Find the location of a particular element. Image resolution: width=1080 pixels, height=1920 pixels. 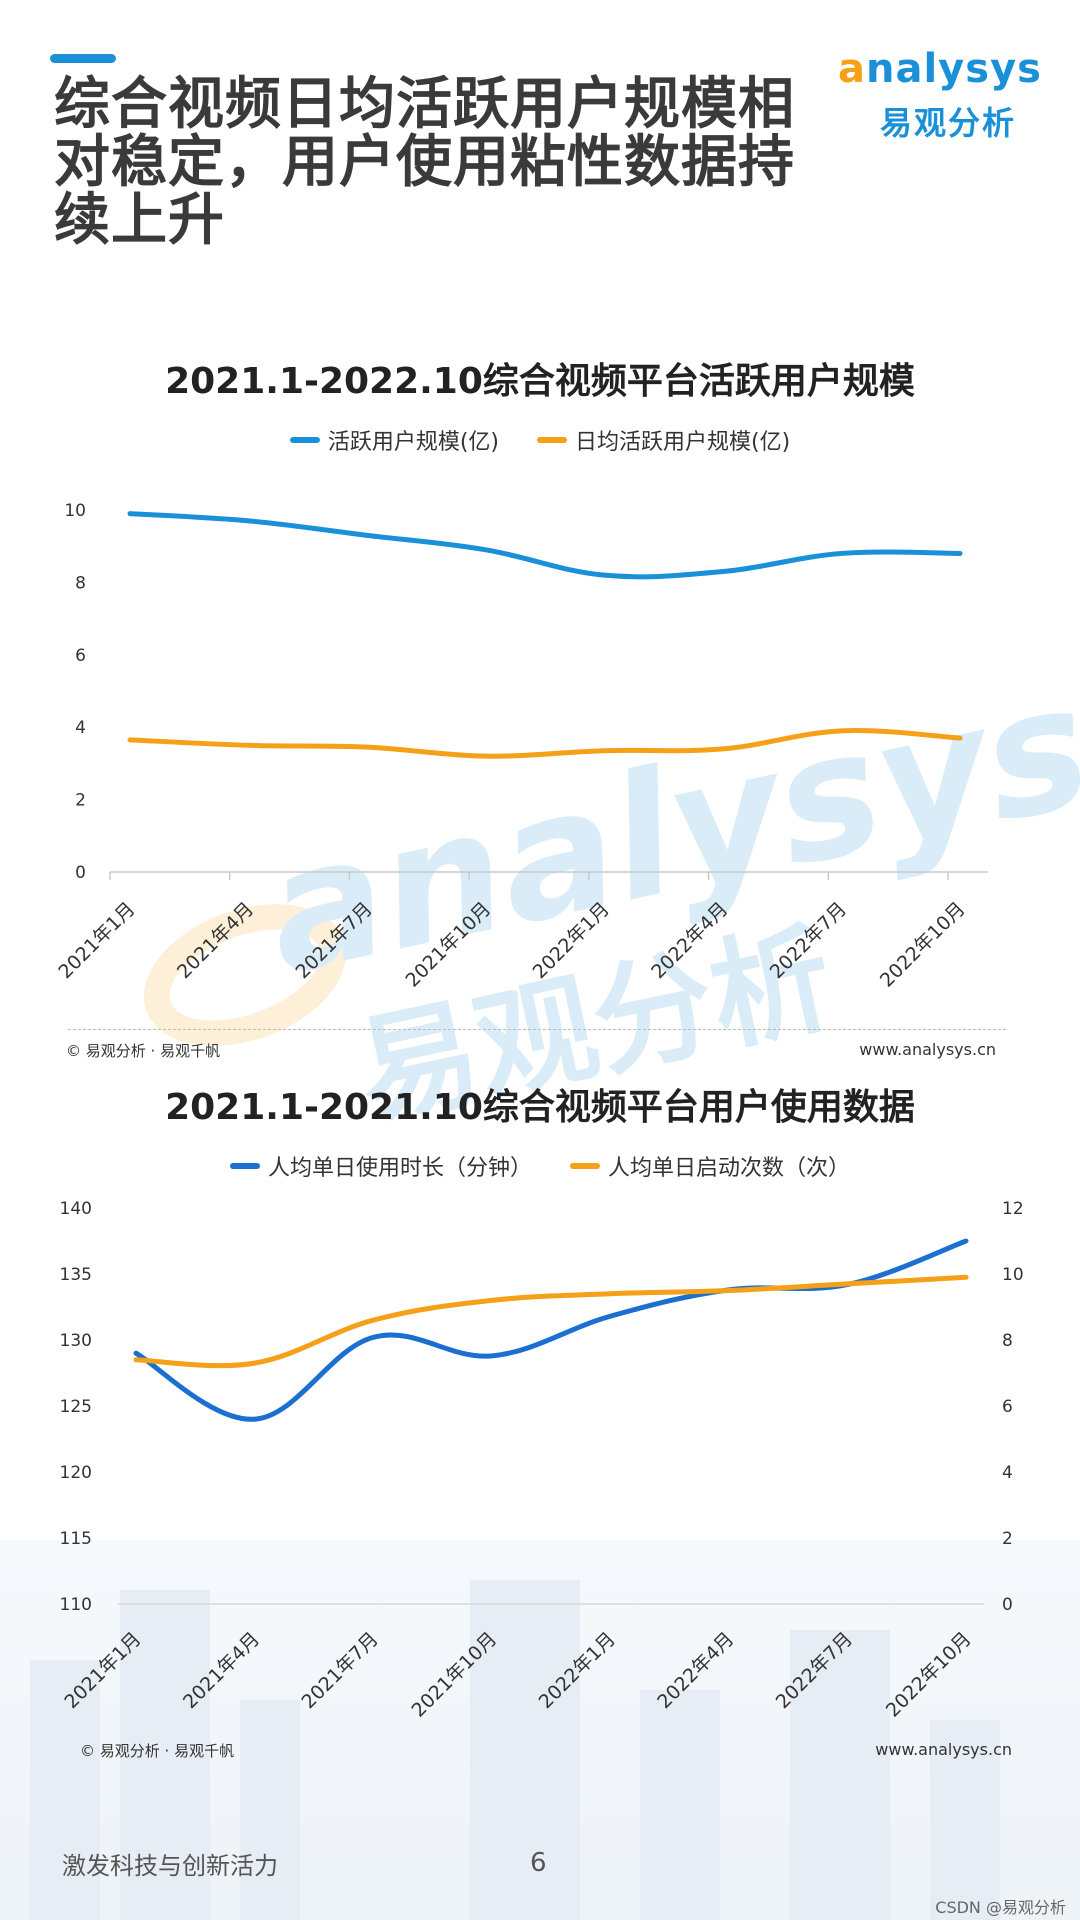

legend-label: 日均活跃用户规模(亿) is located at coordinates (683, 442).